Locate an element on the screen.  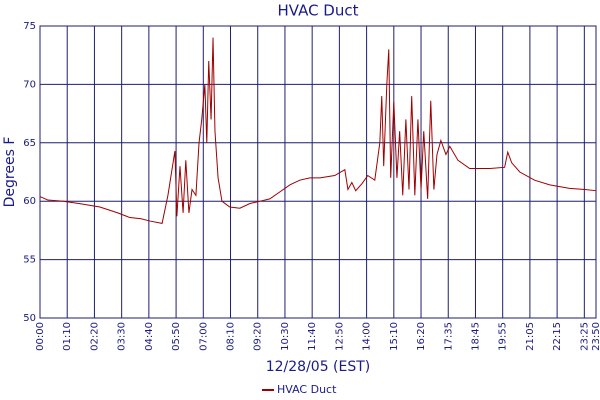
x-tick-label: 08:10 is located at coordinates (231, 336).